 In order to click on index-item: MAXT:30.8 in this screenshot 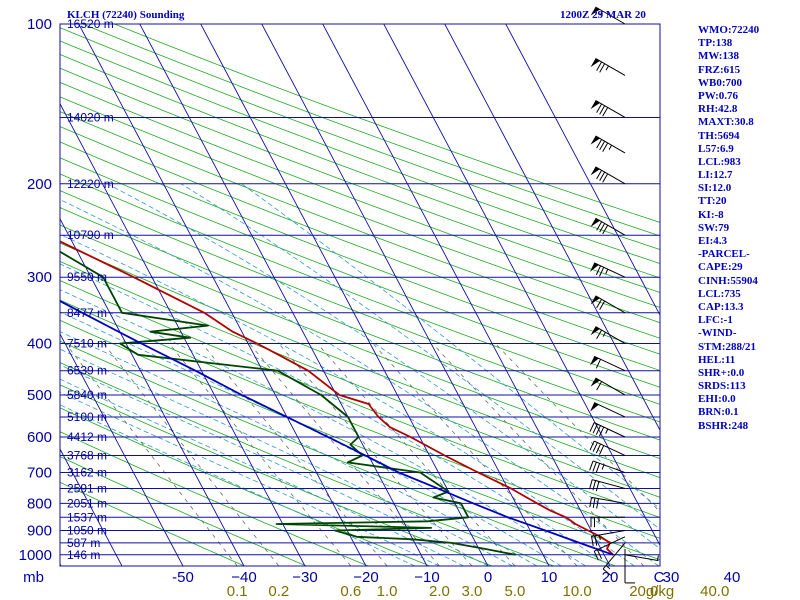, I will do `click(726, 122)`.